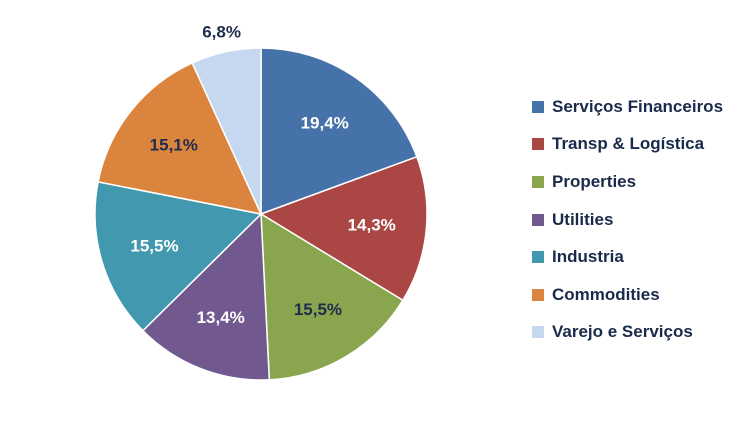  What do you see at coordinates (606, 294) in the screenshot?
I see `legend-label: Commodities` at bounding box center [606, 294].